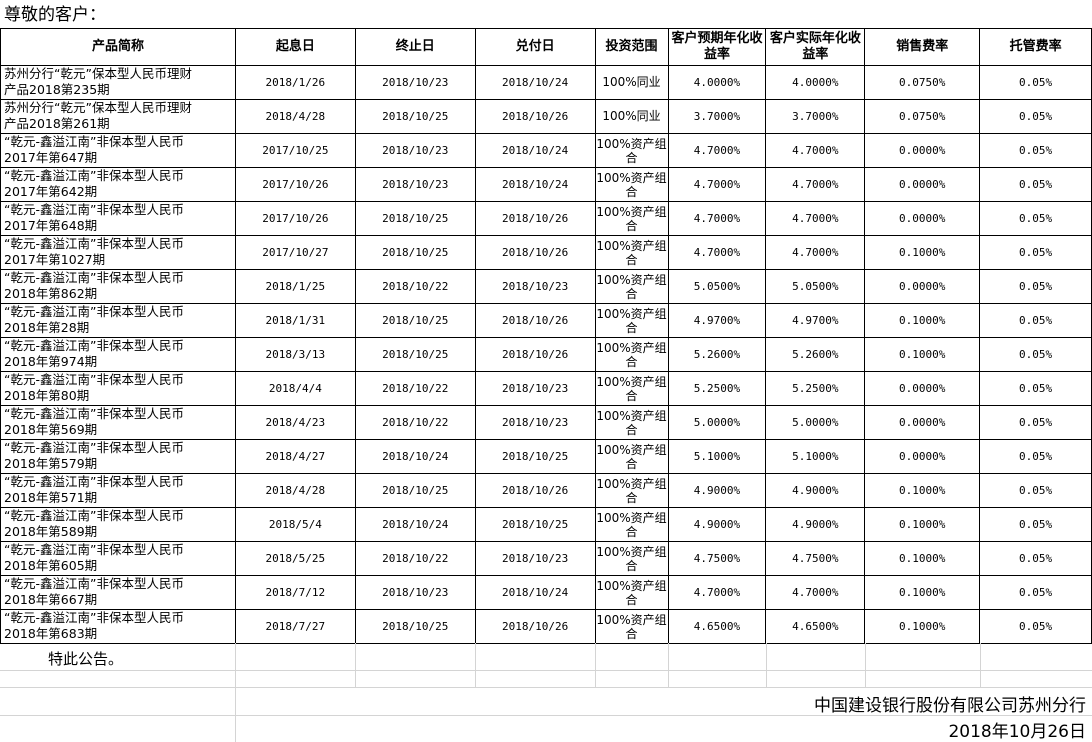 This screenshot has width=1092, height=742. I want to click on product-name-cell: “乾元-鑫溢江南”非保本型人民币 2018年第862期, so click(118, 286).